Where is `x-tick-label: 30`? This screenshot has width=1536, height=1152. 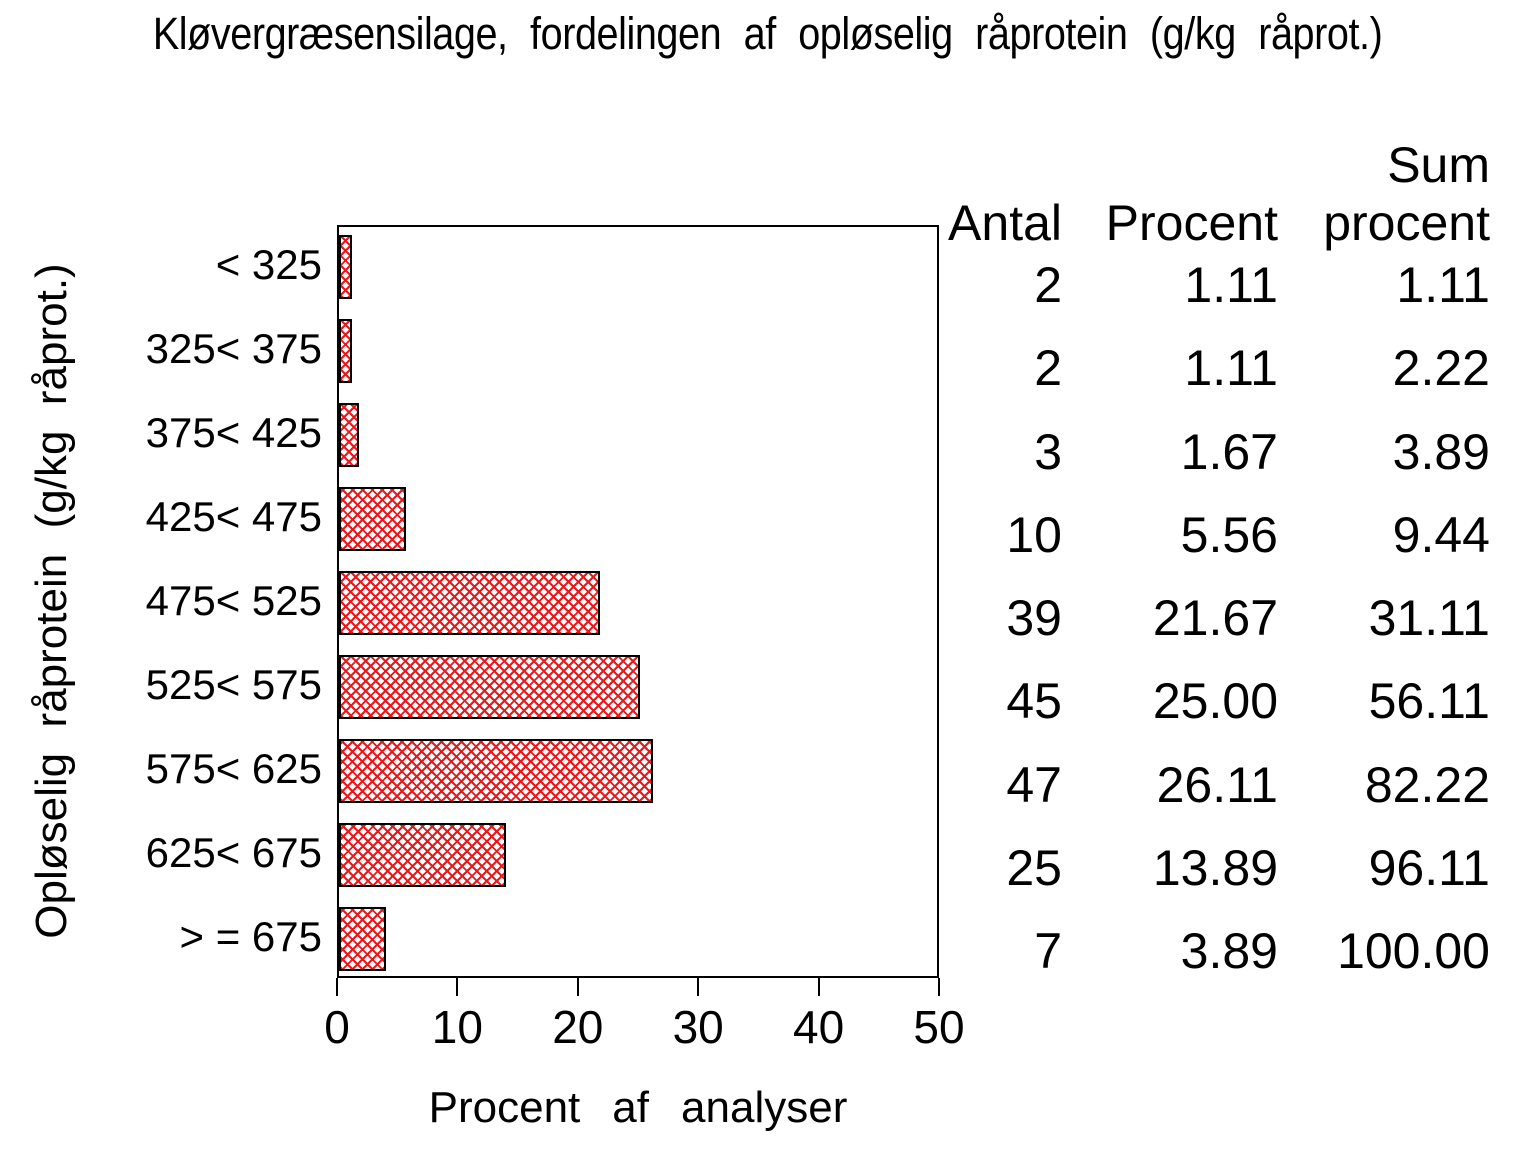 x-tick-label: 30 is located at coordinates (698, 1027).